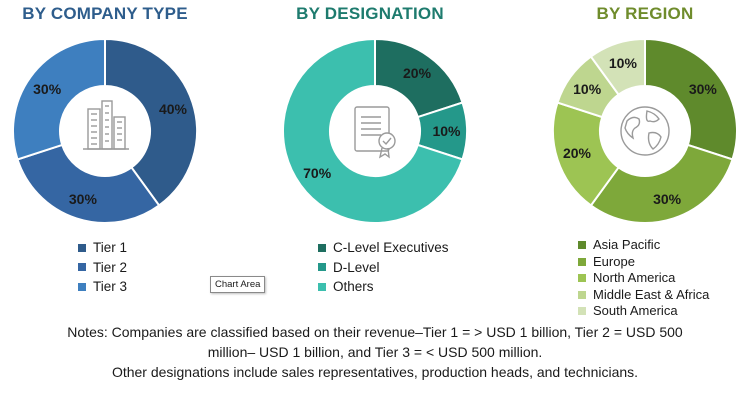 This screenshot has height=409, width=750. I want to click on data-label-2-2: 20%, so click(577, 153).